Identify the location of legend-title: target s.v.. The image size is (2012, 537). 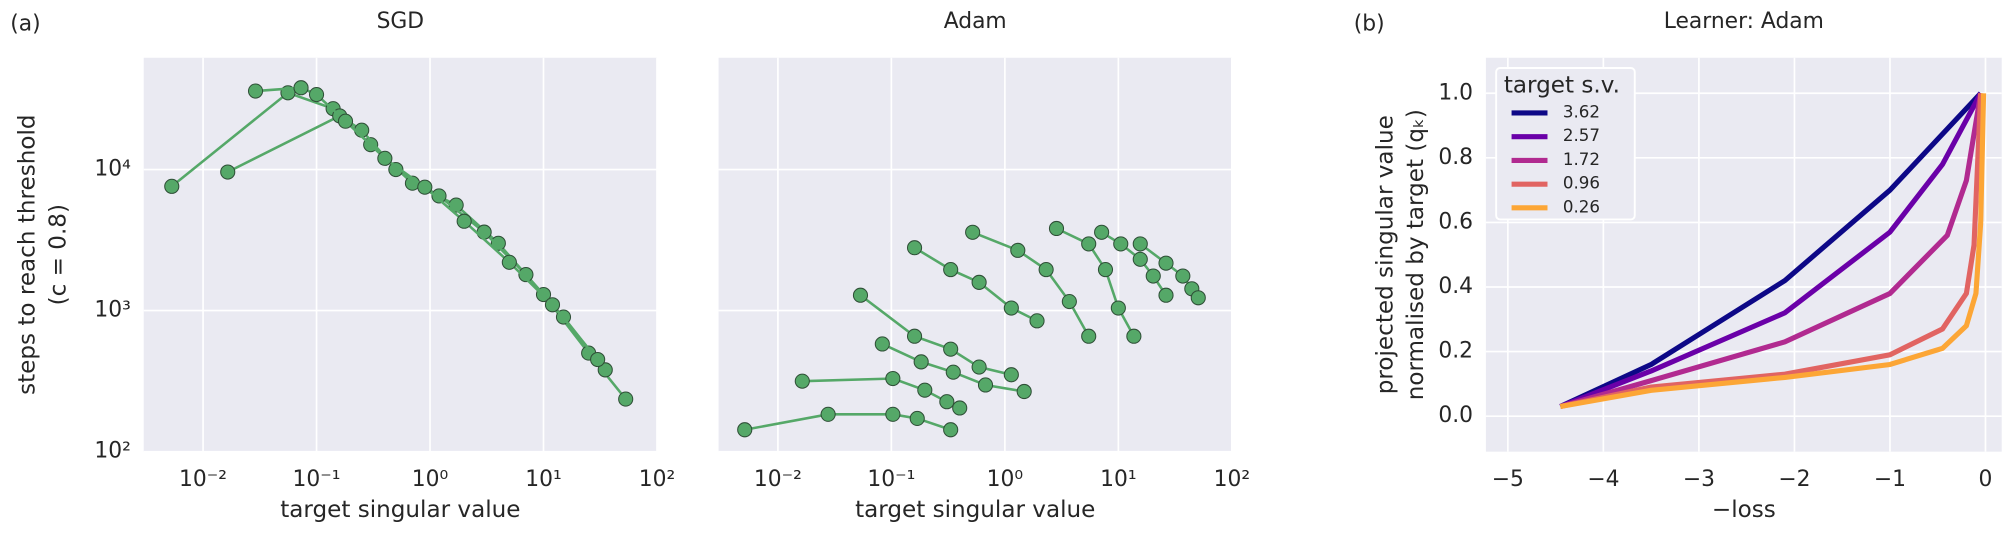
(1562, 85).